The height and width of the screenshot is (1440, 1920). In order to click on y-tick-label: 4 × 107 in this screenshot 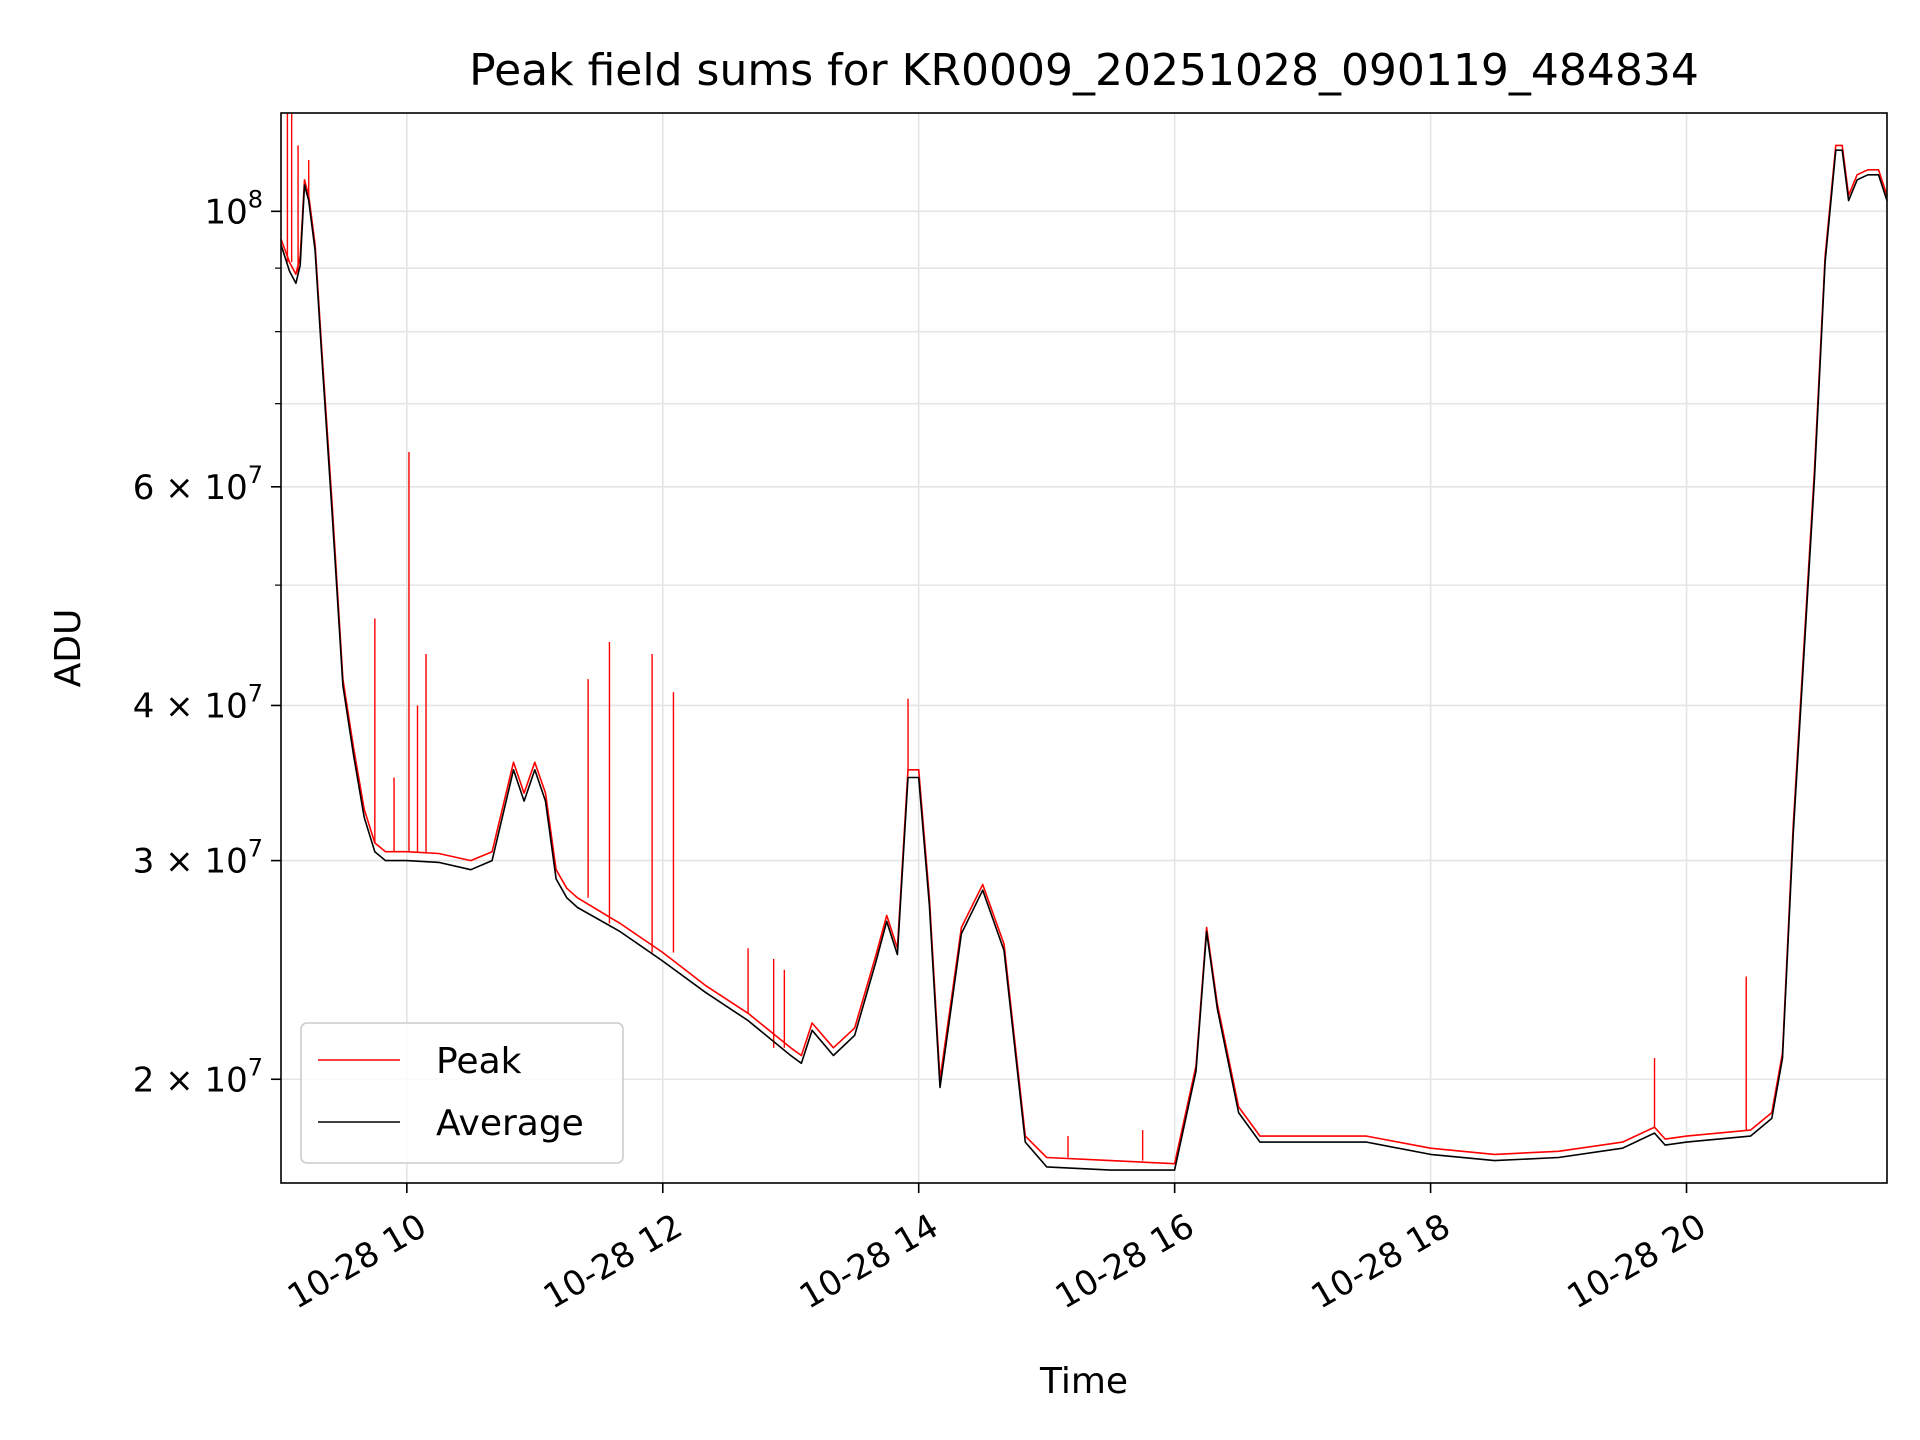, I will do `click(198, 702)`.